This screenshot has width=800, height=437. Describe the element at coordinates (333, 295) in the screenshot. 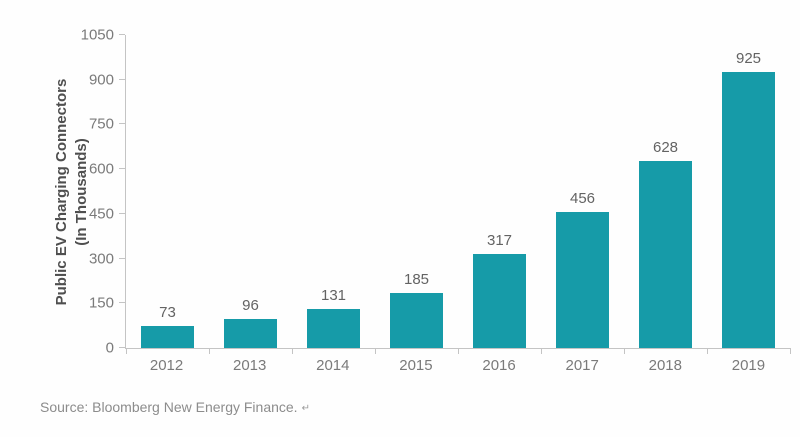

I see `bar-value-label: 131` at that location.